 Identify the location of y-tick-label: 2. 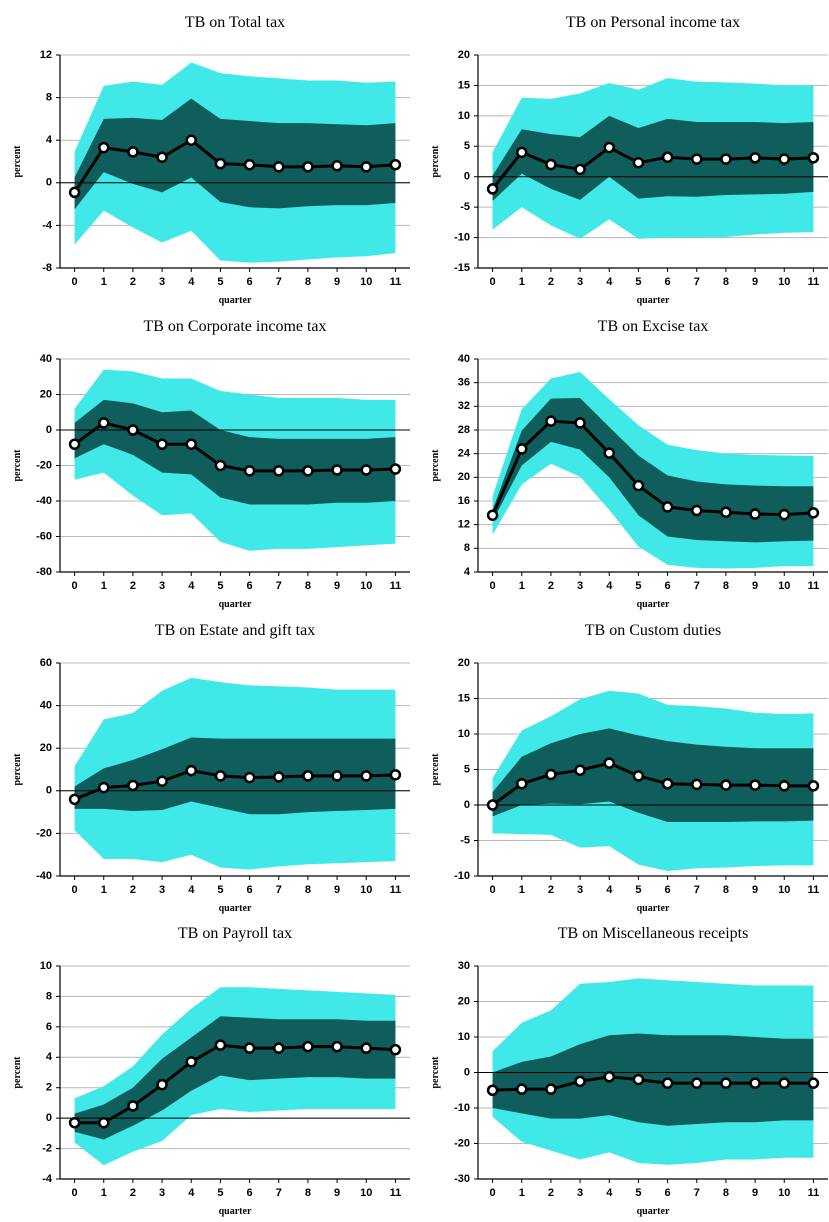
(49, 1088).